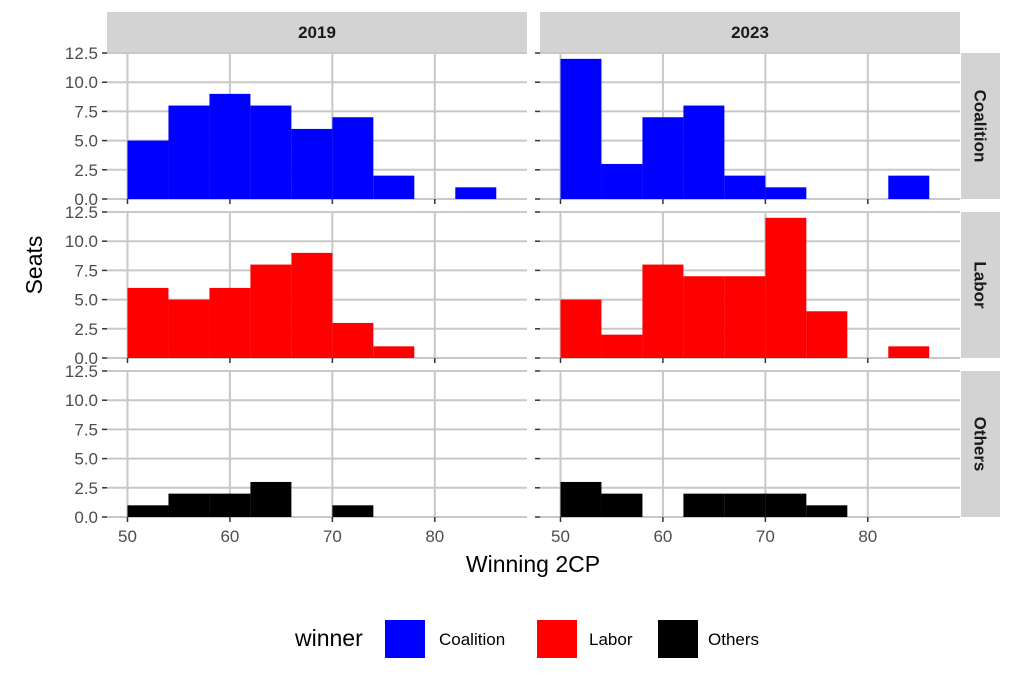 This screenshot has height=683, width=1024. What do you see at coordinates (472, 639) in the screenshot?
I see `legend-label-coalition: Coalition` at bounding box center [472, 639].